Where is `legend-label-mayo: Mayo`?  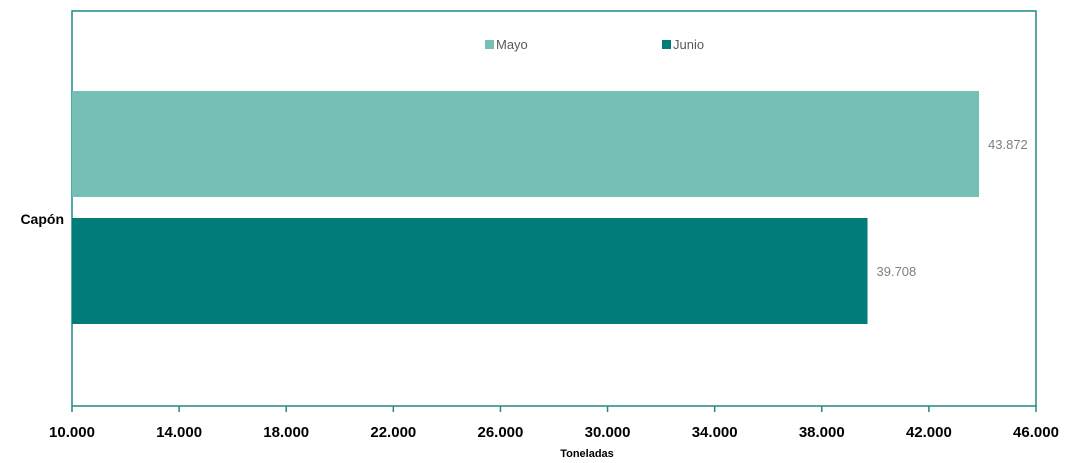
legend-label-mayo: Mayo is located at coordinates (512, 44).